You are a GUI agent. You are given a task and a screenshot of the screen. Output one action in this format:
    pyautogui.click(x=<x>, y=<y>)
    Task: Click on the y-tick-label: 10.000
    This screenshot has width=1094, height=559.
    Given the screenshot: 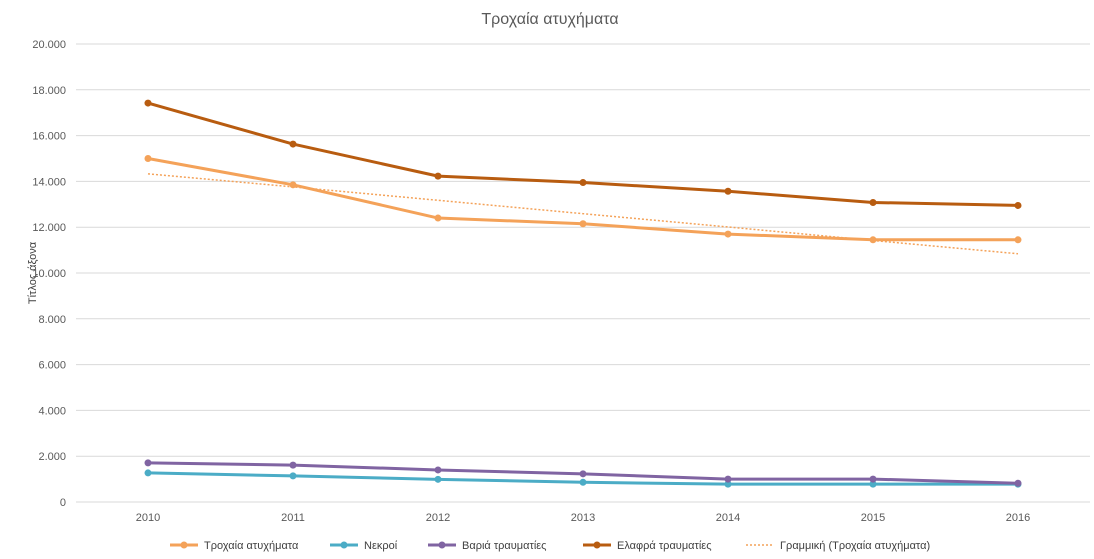 What is the action you would take?
    pyautogui.click(x=49, y=274)
    